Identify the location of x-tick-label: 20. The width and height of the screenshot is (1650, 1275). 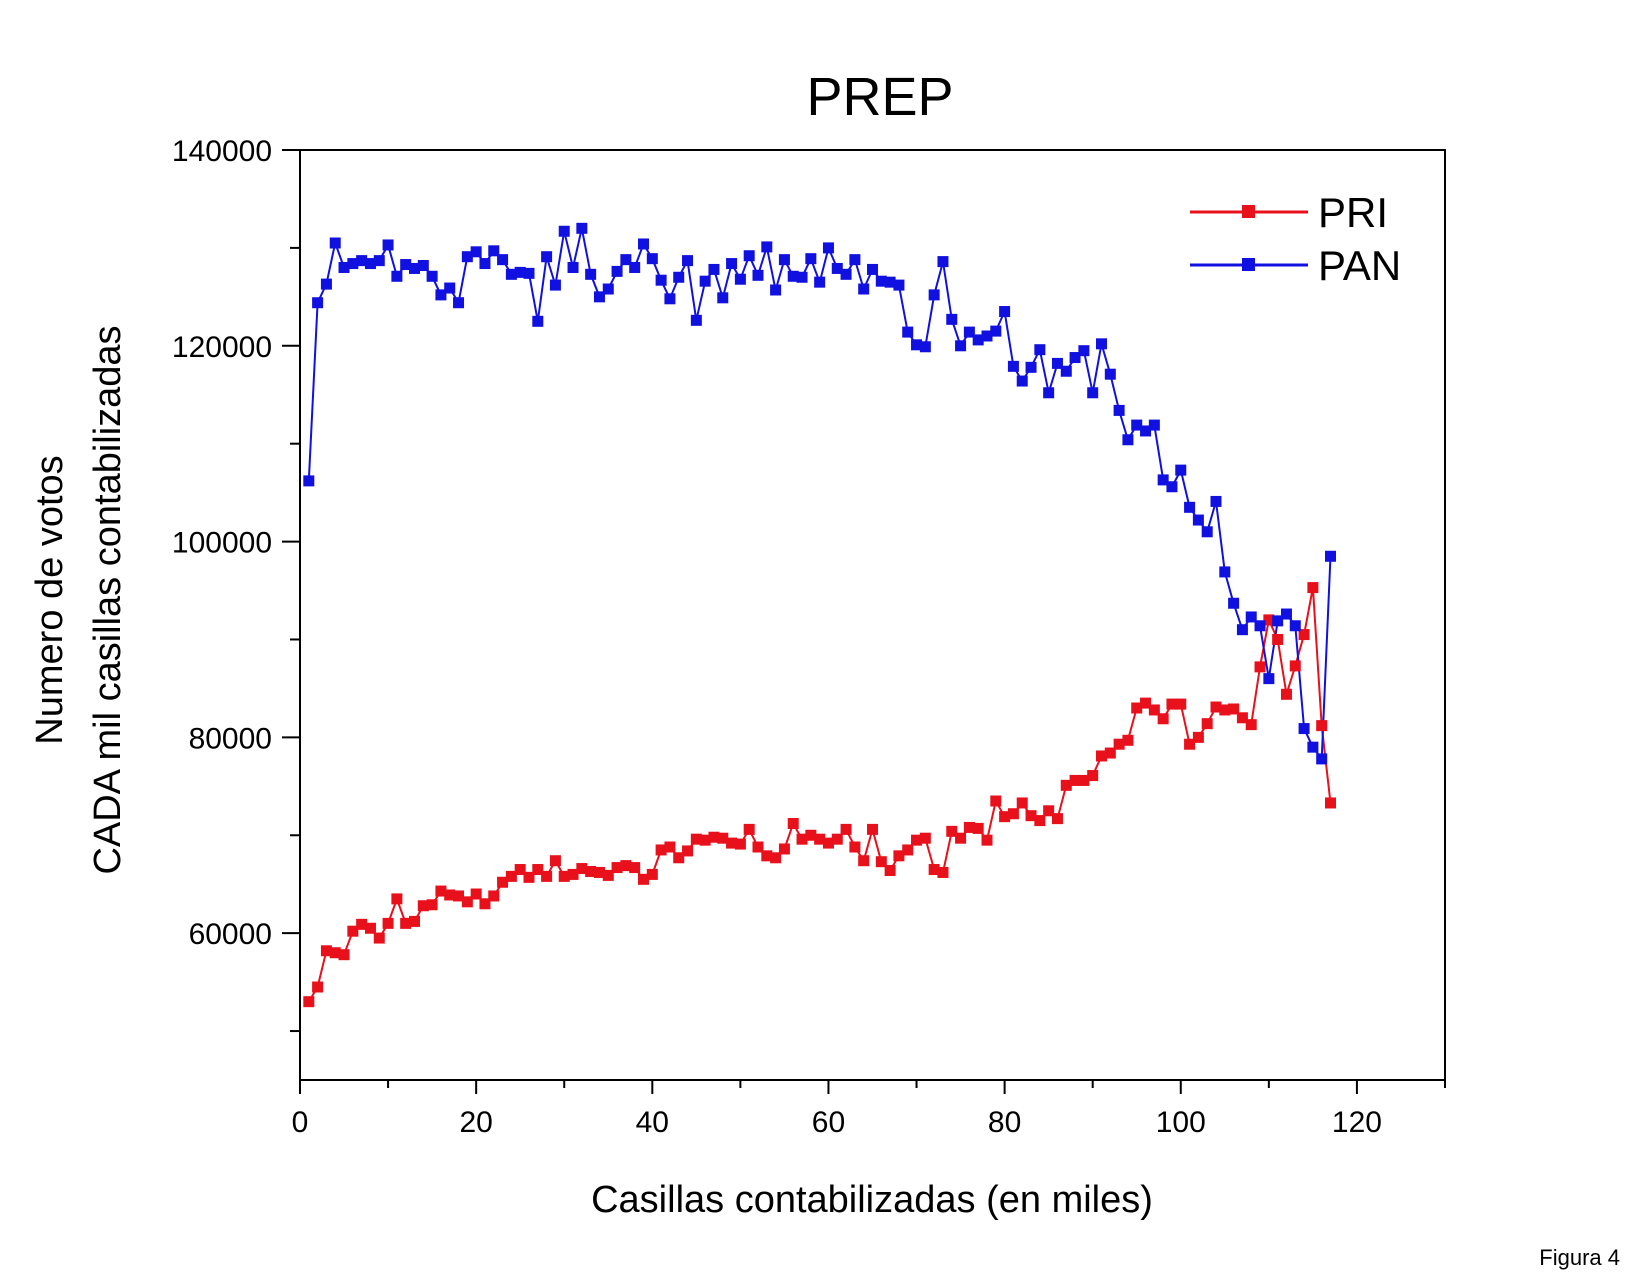
(475, 1122).